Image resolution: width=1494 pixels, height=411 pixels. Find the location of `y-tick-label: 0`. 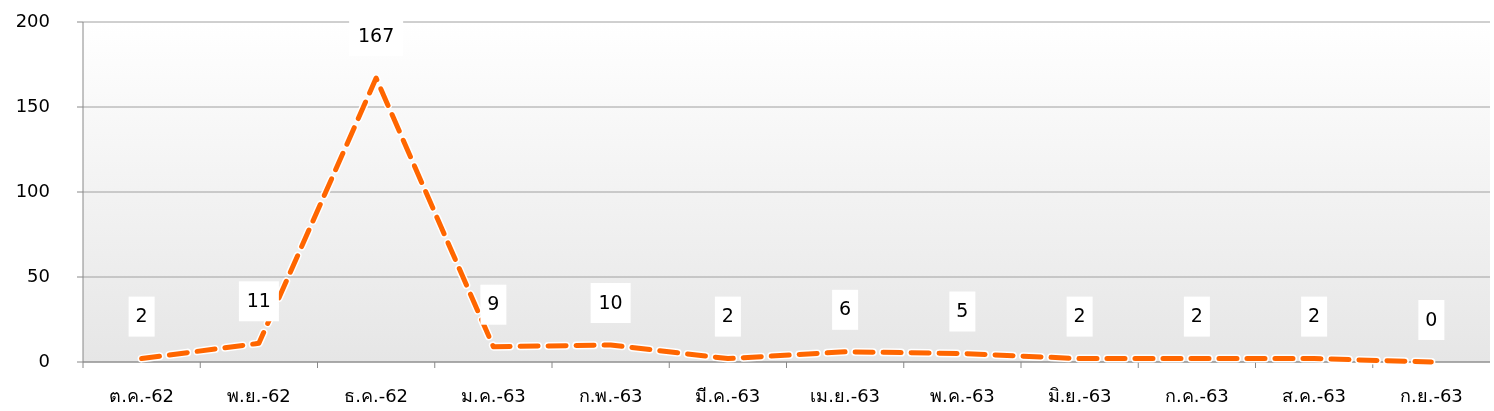

y-tick-label: 0 is located at coordinates (44, 360).